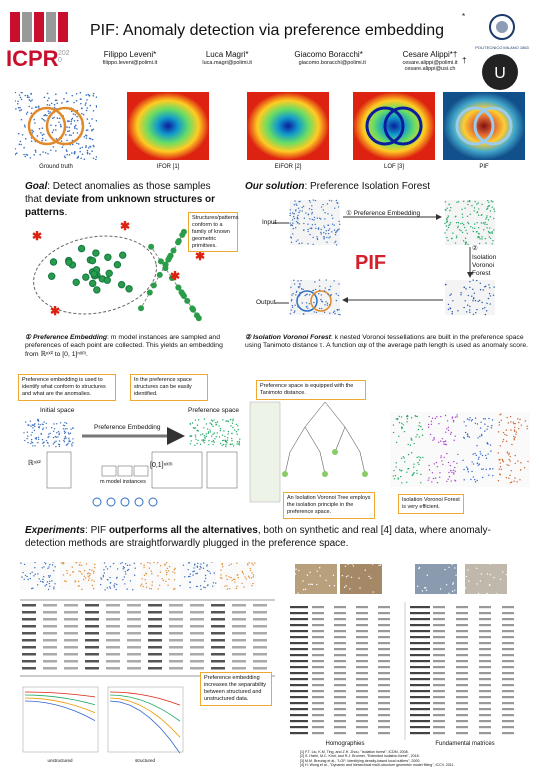 This screenshot has width=540, height=780. I want to click on experiments-emph: outperforms all the alternatives, so click(183, 530).